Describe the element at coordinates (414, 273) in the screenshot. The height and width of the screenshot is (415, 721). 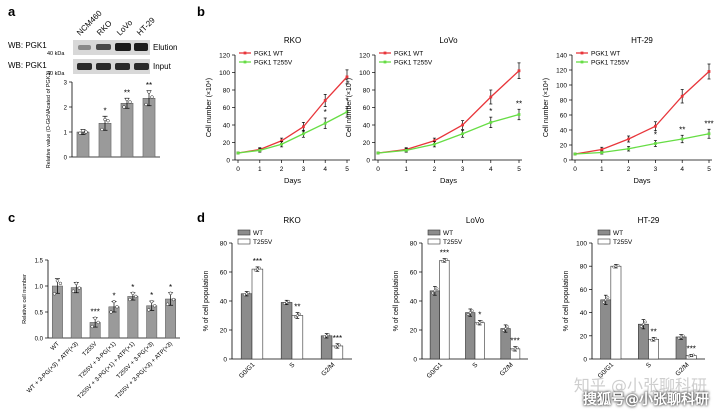
I see `y-tick-label: 60` at that location.